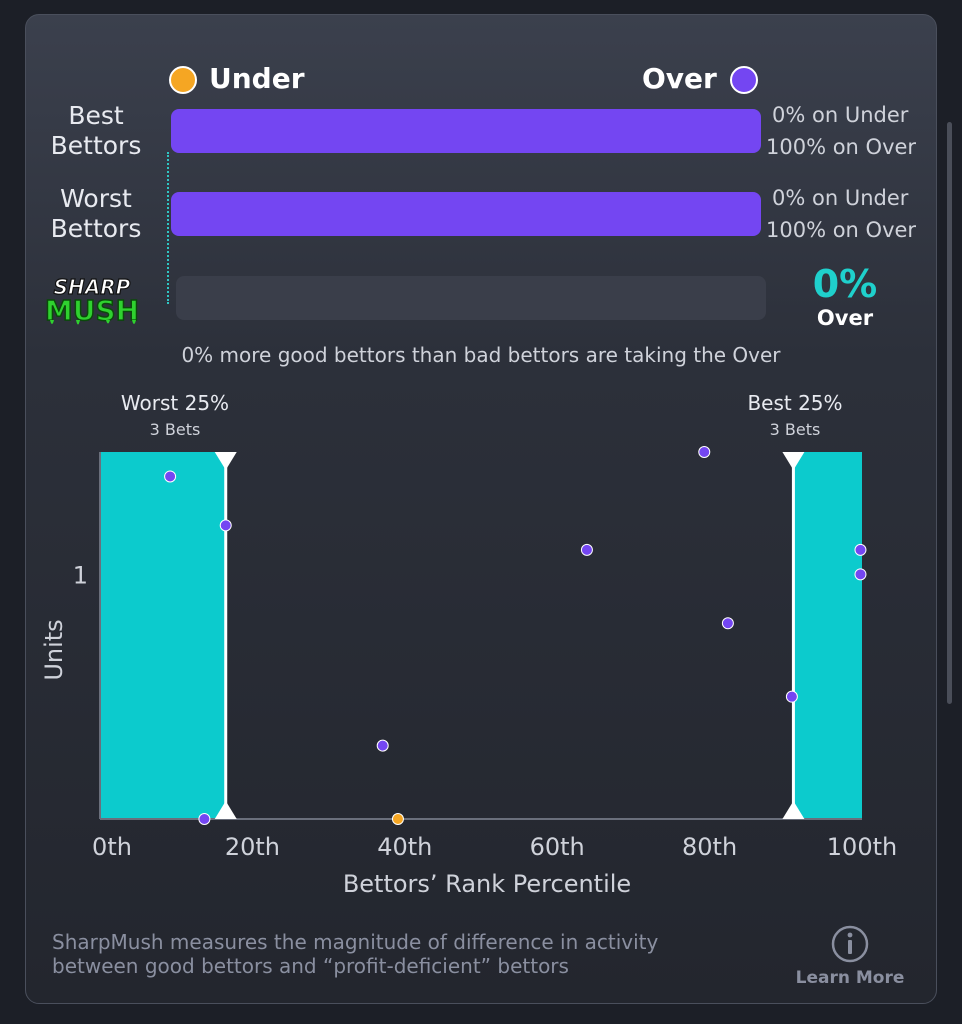 This screenshot has width=962, height=1024. What do you see at coordinates (257, 78) in the screenshot?
I see `under-legend-label: Under` at bounding box center [257, 78].